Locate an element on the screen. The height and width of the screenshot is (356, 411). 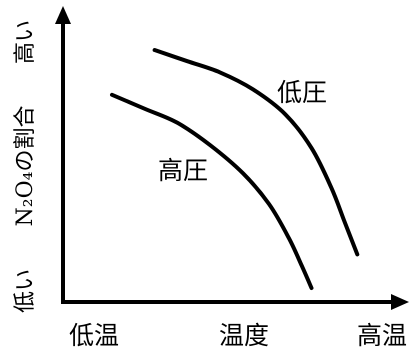
y-axis-low-label: 低い is located at coordinates (25, 291).